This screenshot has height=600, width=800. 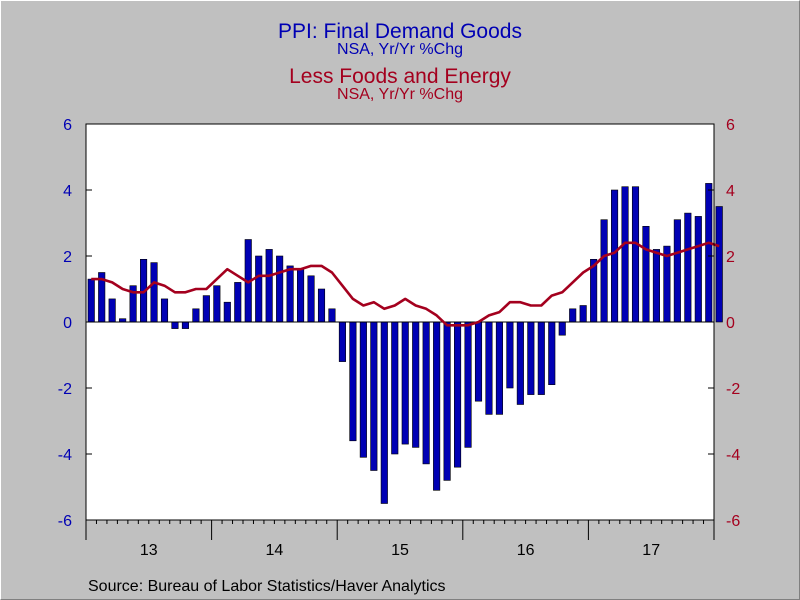 What do you see at coordinates (730, 191) in the screenshot?
I see `right-tick-label: 4` at bounding box center [730, 191].